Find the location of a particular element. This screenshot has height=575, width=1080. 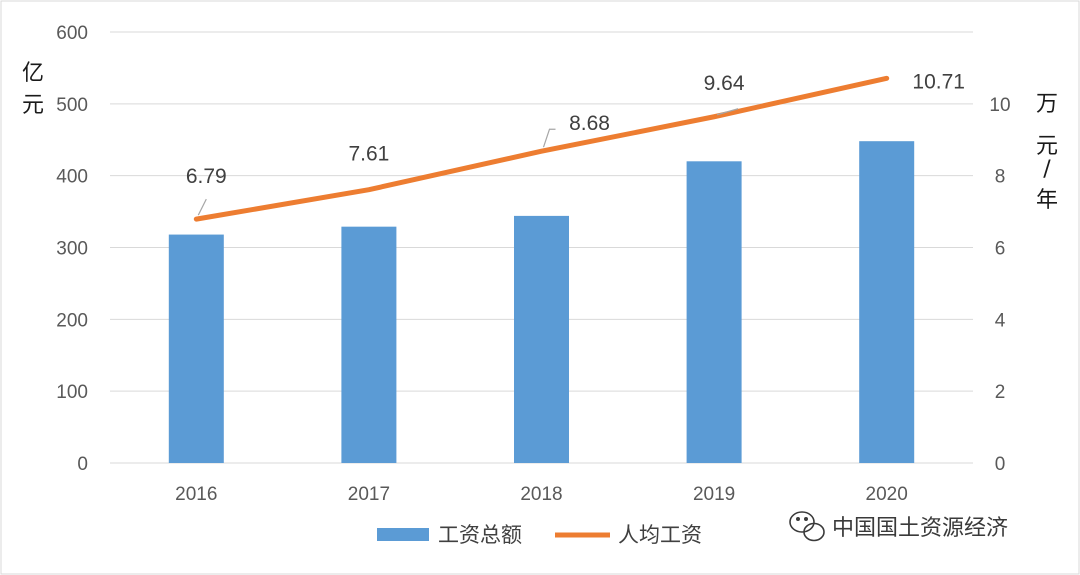

left-axis-title-char: 亿 is located at coordinates (33, 73).